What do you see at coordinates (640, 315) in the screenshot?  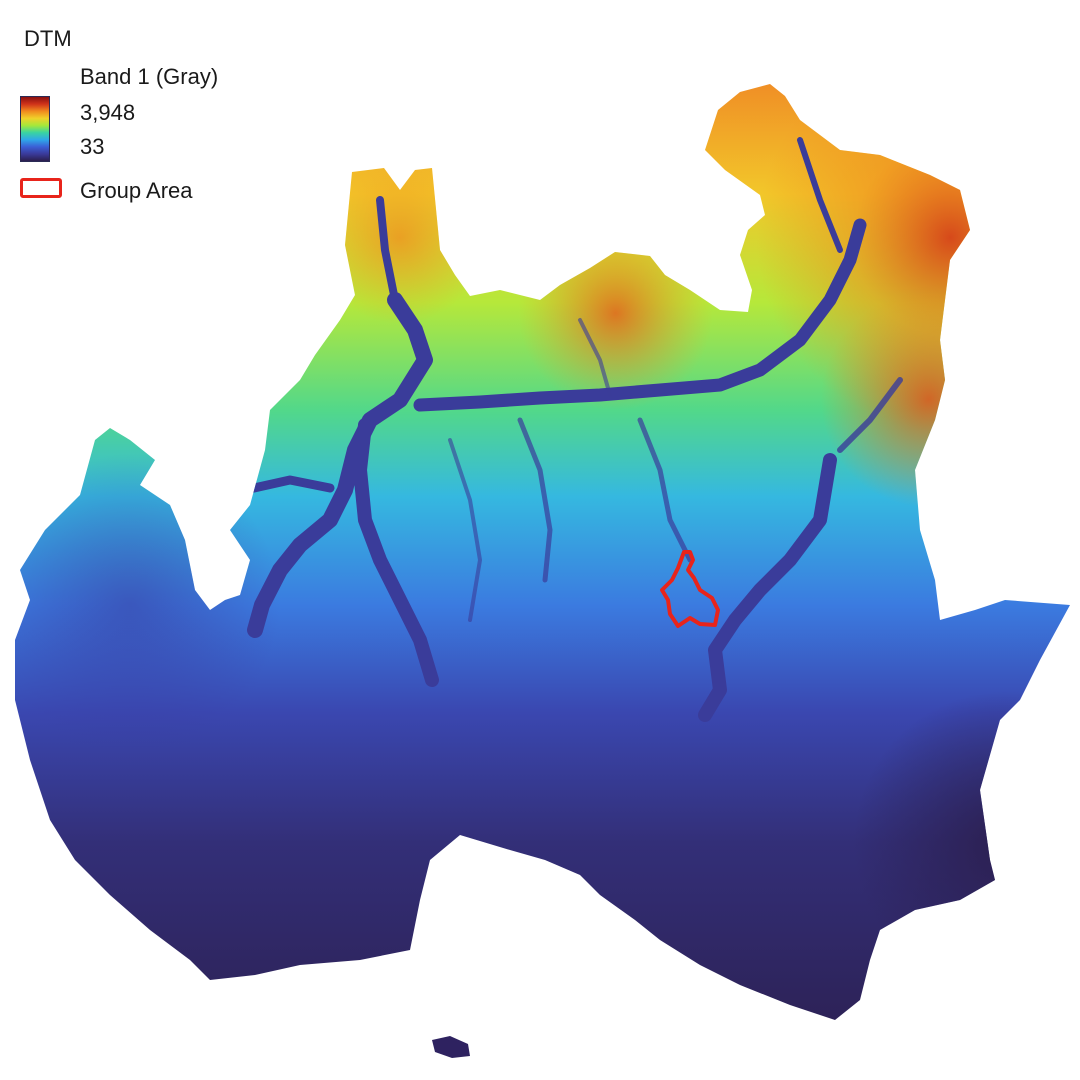 I see `valtellina-valley` at bounding box center [640, 315].